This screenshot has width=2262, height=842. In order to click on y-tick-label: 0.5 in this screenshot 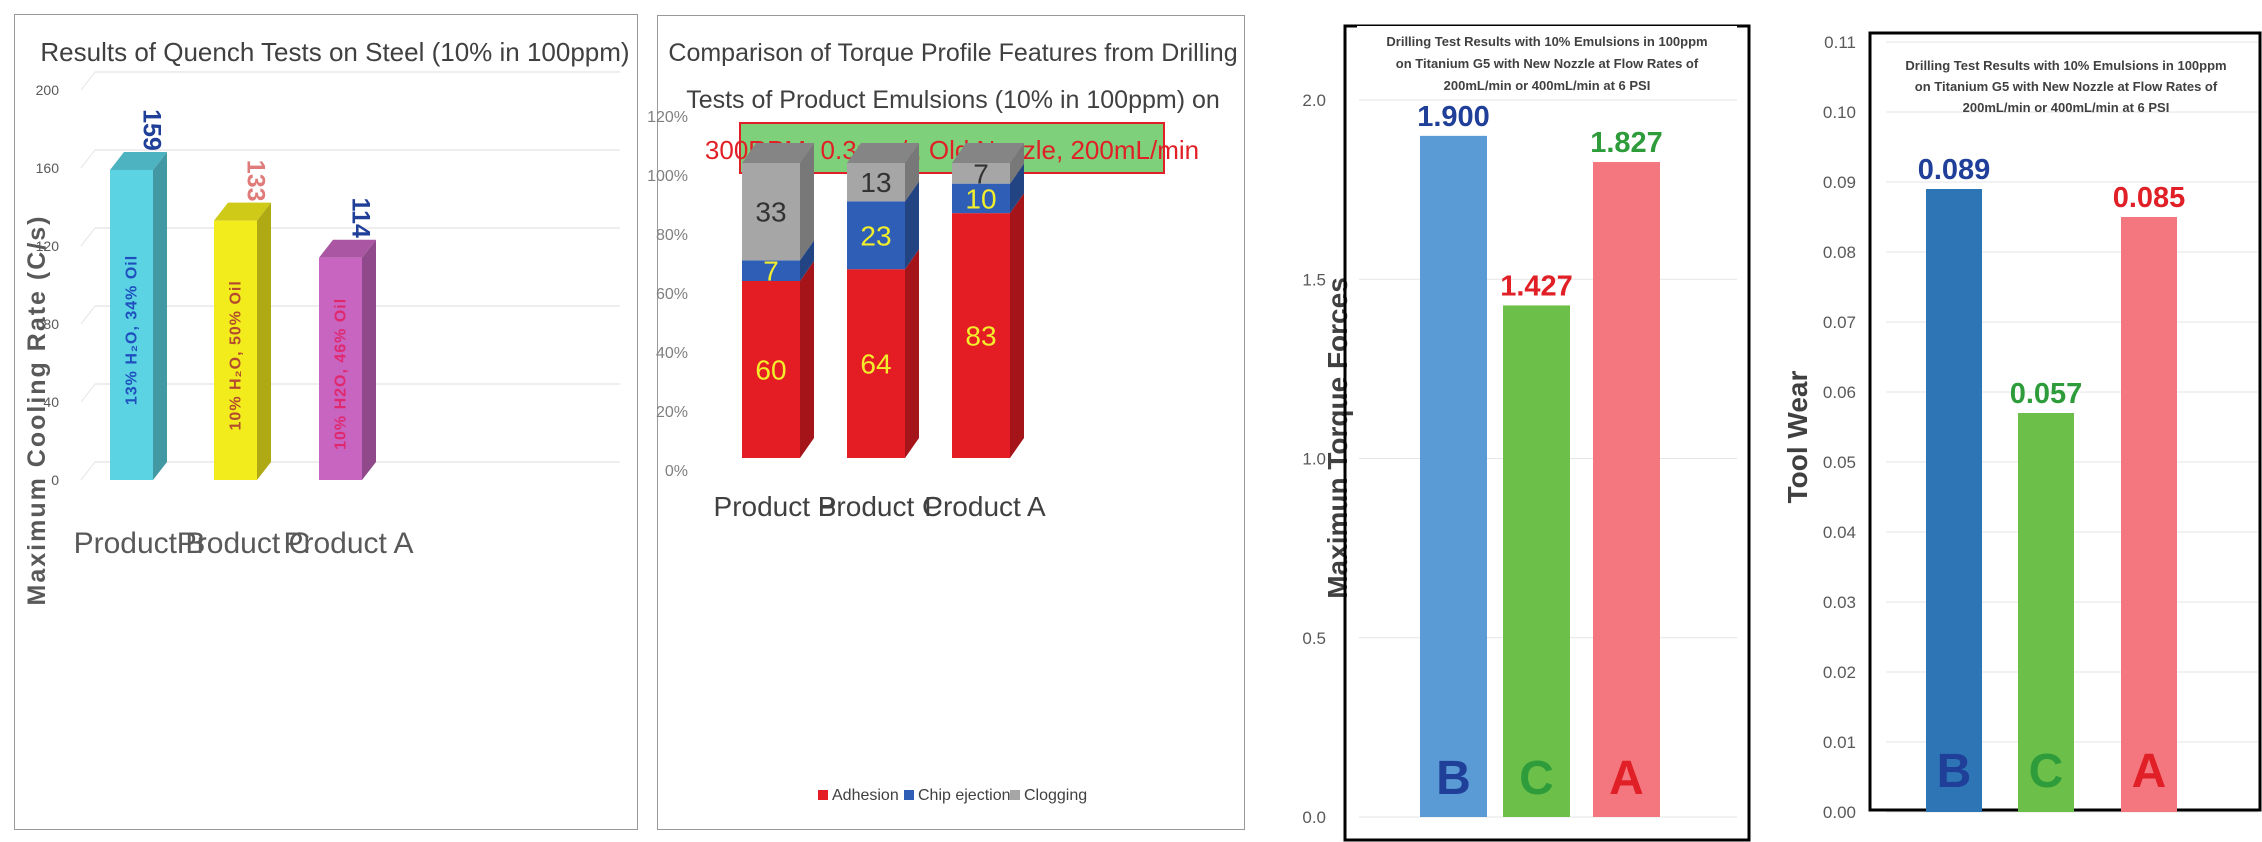, I will do `click(1314, 638)`.